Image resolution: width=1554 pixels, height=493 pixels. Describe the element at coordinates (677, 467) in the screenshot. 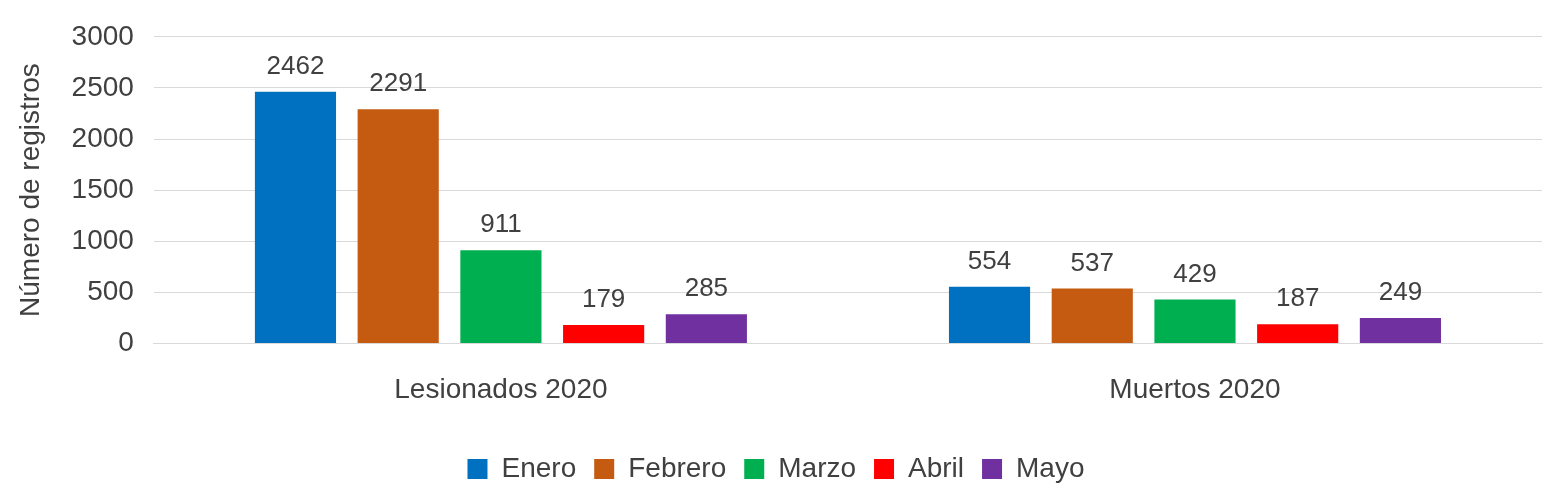

I see `legend-label: Febrero` at that location.